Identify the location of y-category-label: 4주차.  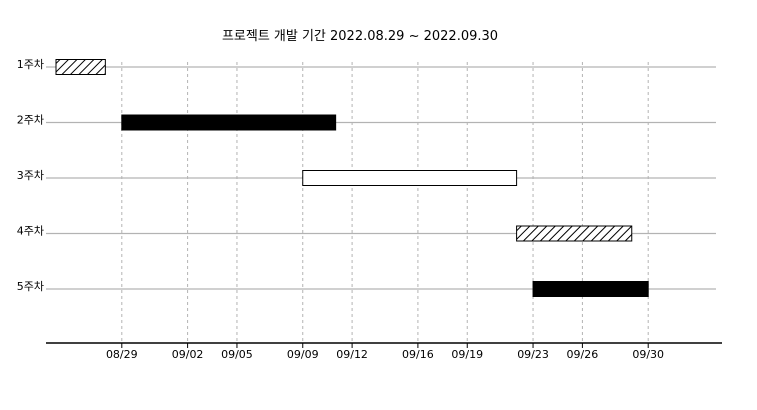
(30, 231).